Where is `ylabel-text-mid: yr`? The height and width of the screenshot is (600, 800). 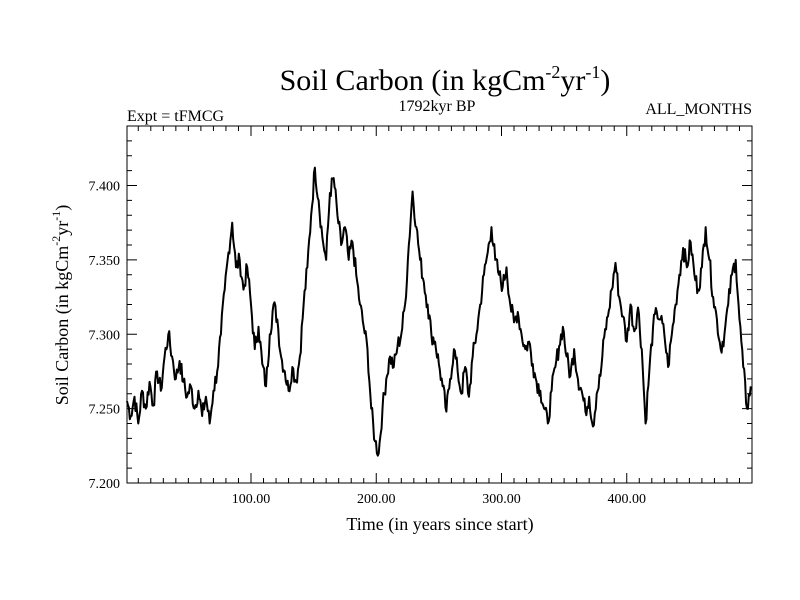
ylabel-text-mid: yr is located at coordinates (62, 228).